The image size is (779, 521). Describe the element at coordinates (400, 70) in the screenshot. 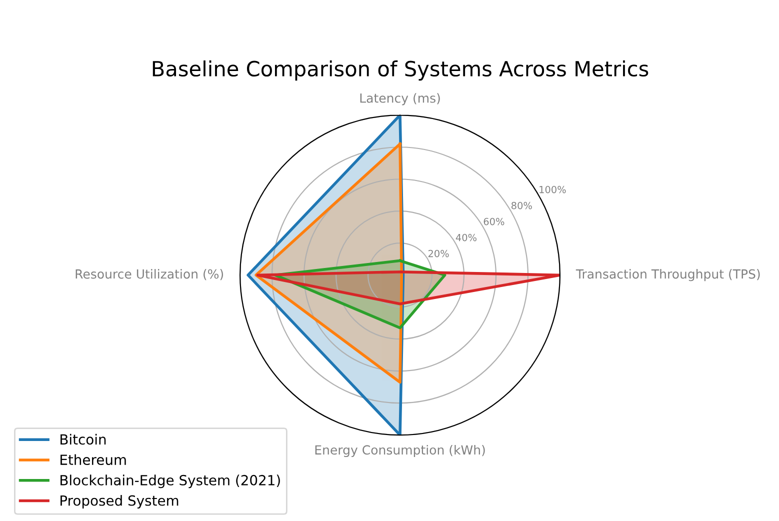

I see `chart-title: Baseline Comparison of Systems Across Metrics` at that location.